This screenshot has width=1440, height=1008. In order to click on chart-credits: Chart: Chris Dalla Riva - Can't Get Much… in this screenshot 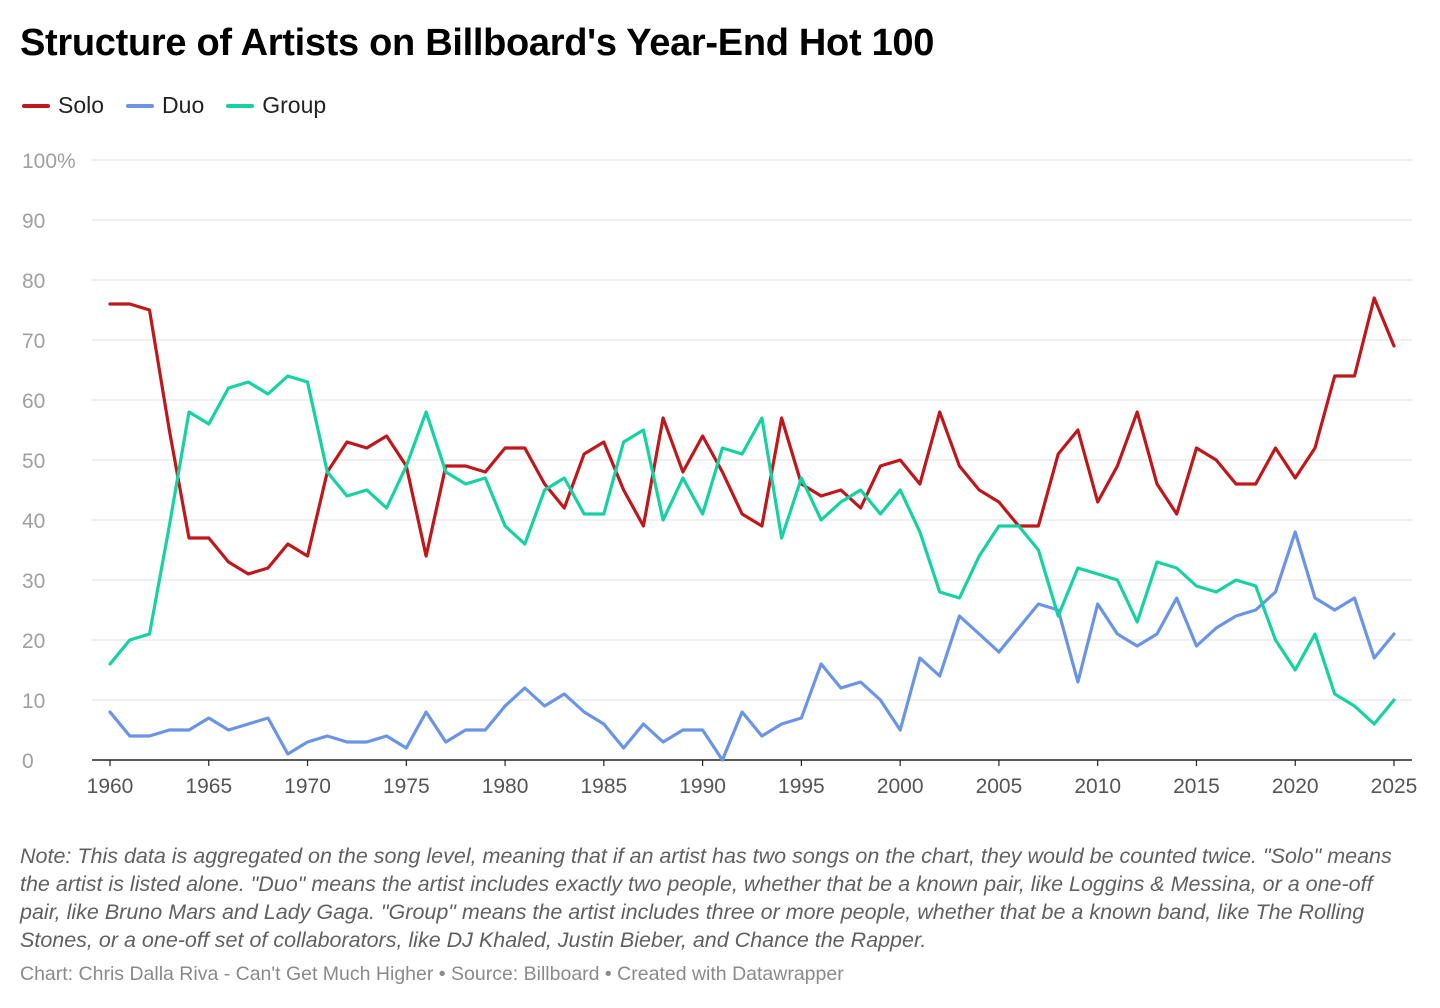, I will do `click(432, 974)`.